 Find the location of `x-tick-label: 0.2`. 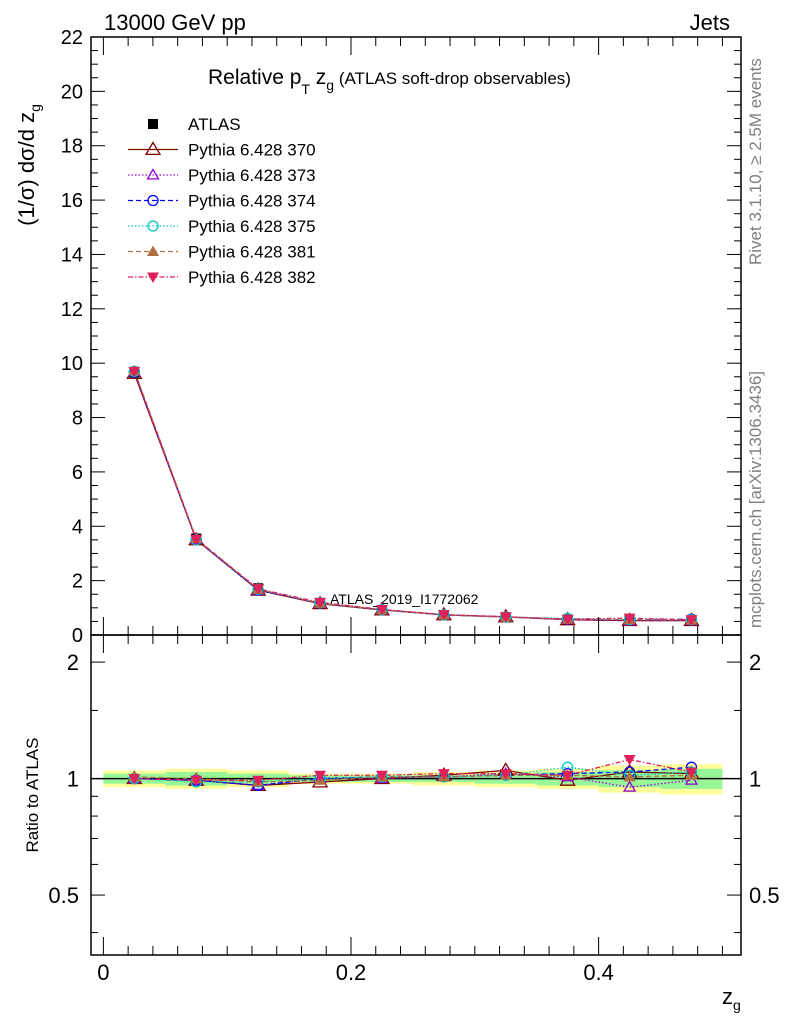

x-tick-label: 0.2 is located at coordinates (351, 972).